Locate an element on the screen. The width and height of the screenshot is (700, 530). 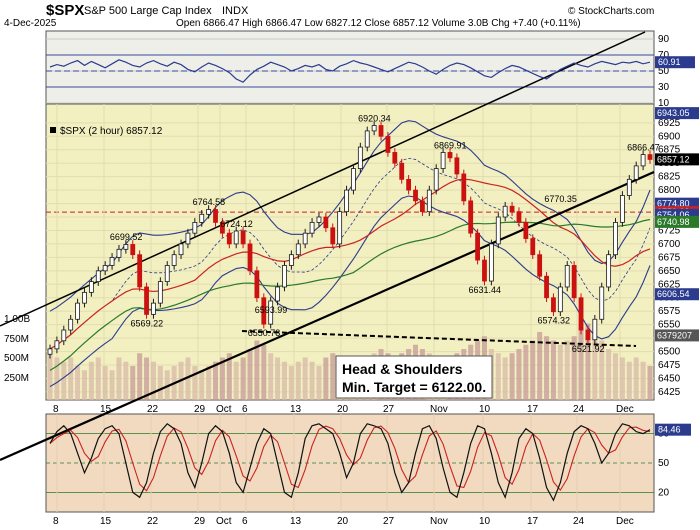
date-tick-label-bottom: 13 is located at coordinates (296, 521).